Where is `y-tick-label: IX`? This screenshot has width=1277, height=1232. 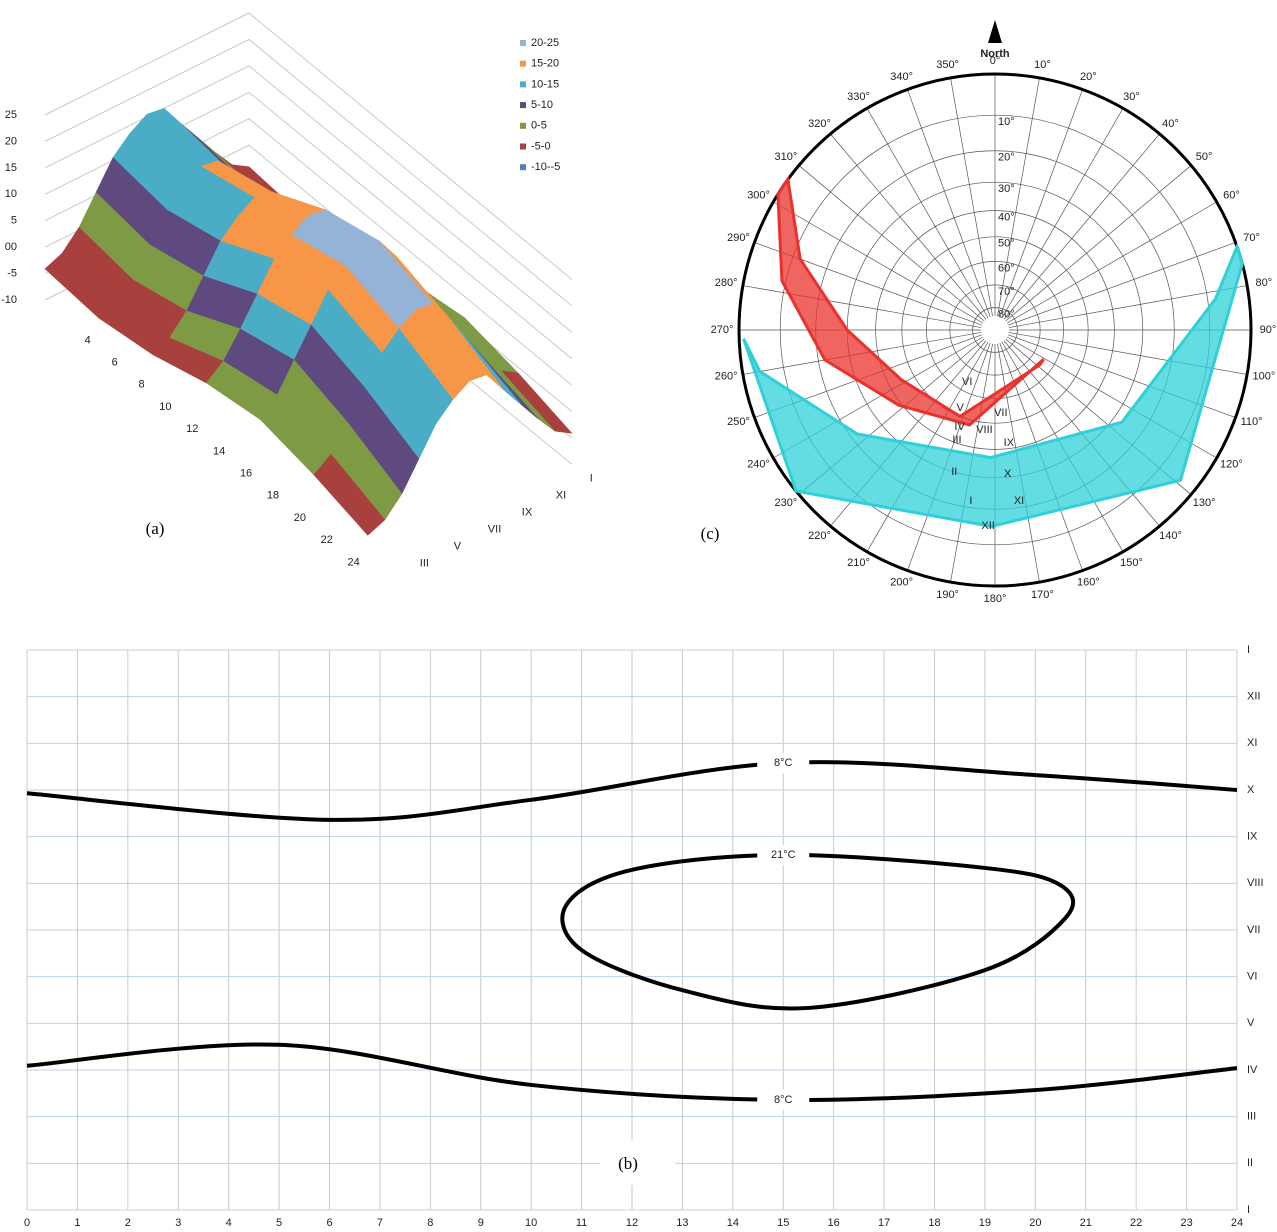 y-tick-label: IX is located at coordinates (1252, 837).